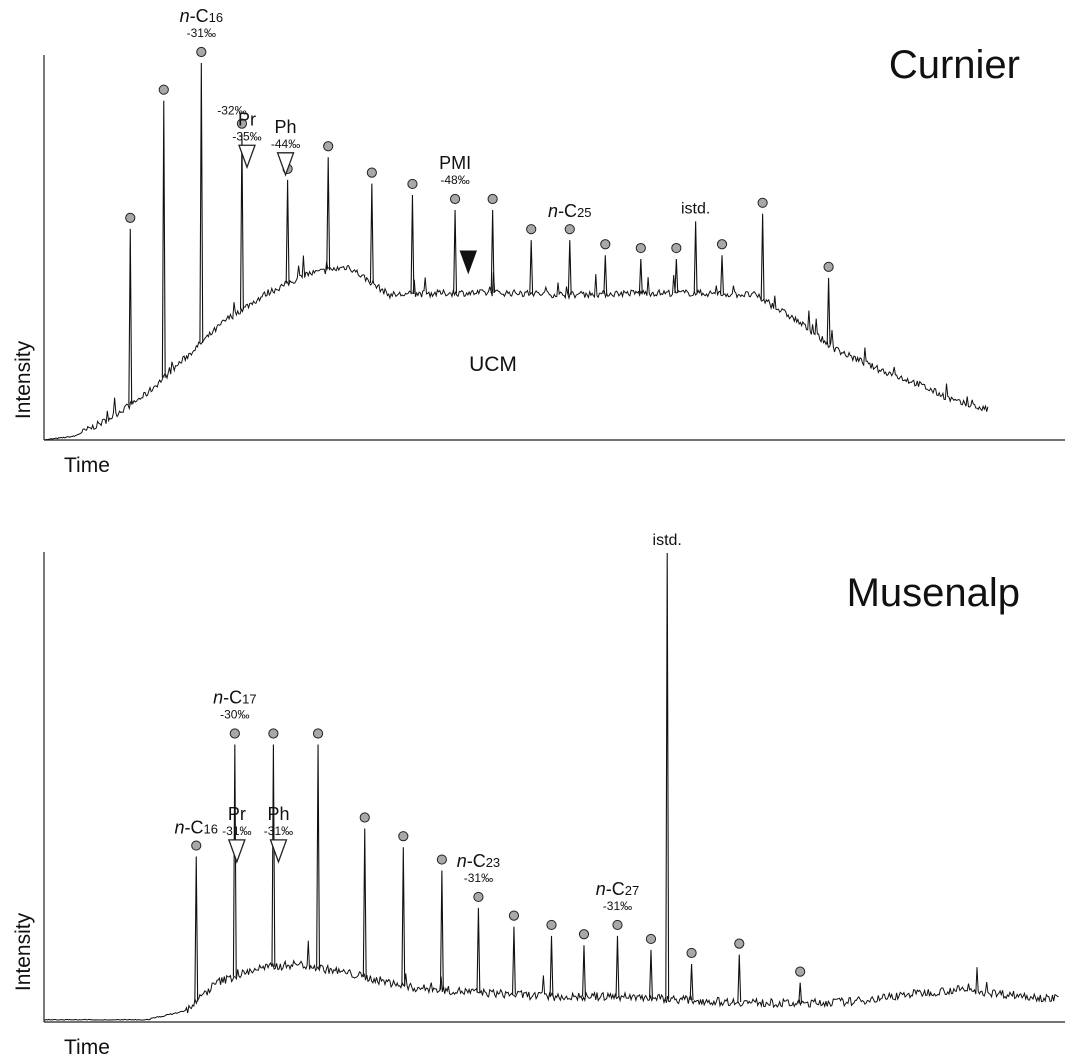  Describe the element at coordinates (236, 831) in the screenshot. I see `peak-value-1-2: -31‰` at that location.